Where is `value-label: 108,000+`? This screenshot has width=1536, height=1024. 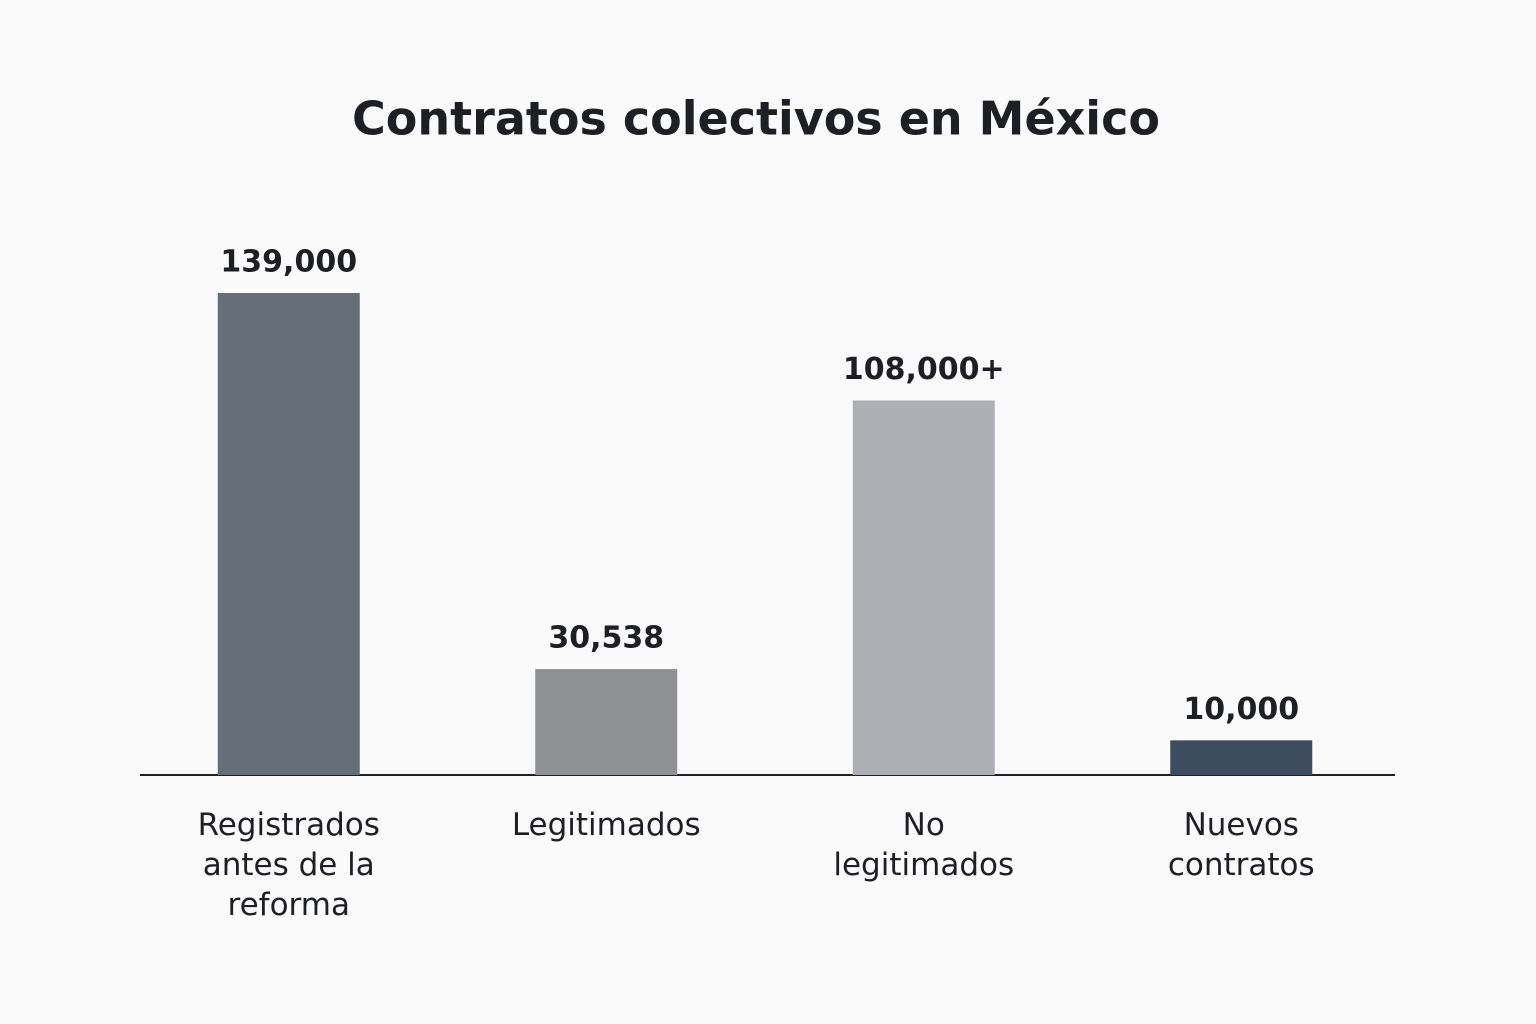 value-label: 108,000+ is located at coordinates (924, 369).